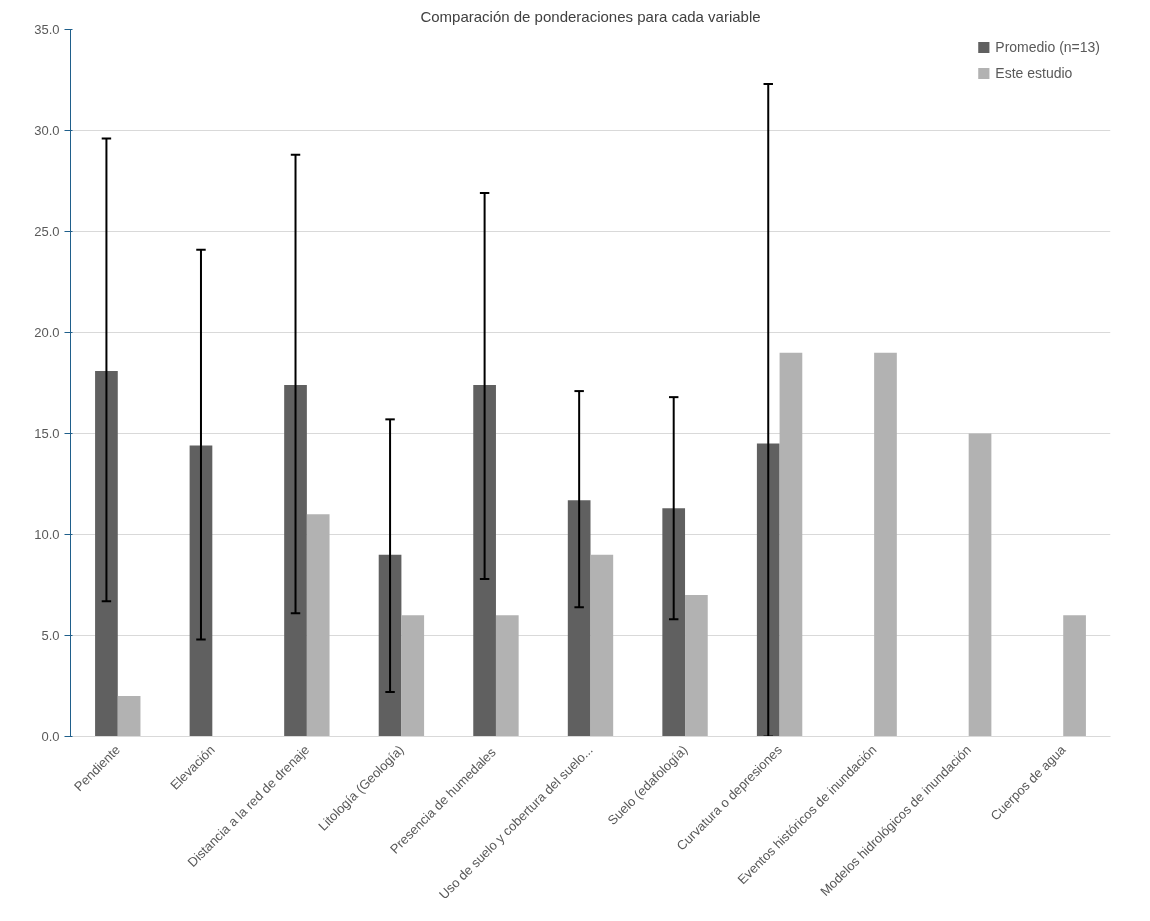 The width and height of the screenshot is (1150, 921). I want to click on y-tick-label: 20.0, so click(47, 332).